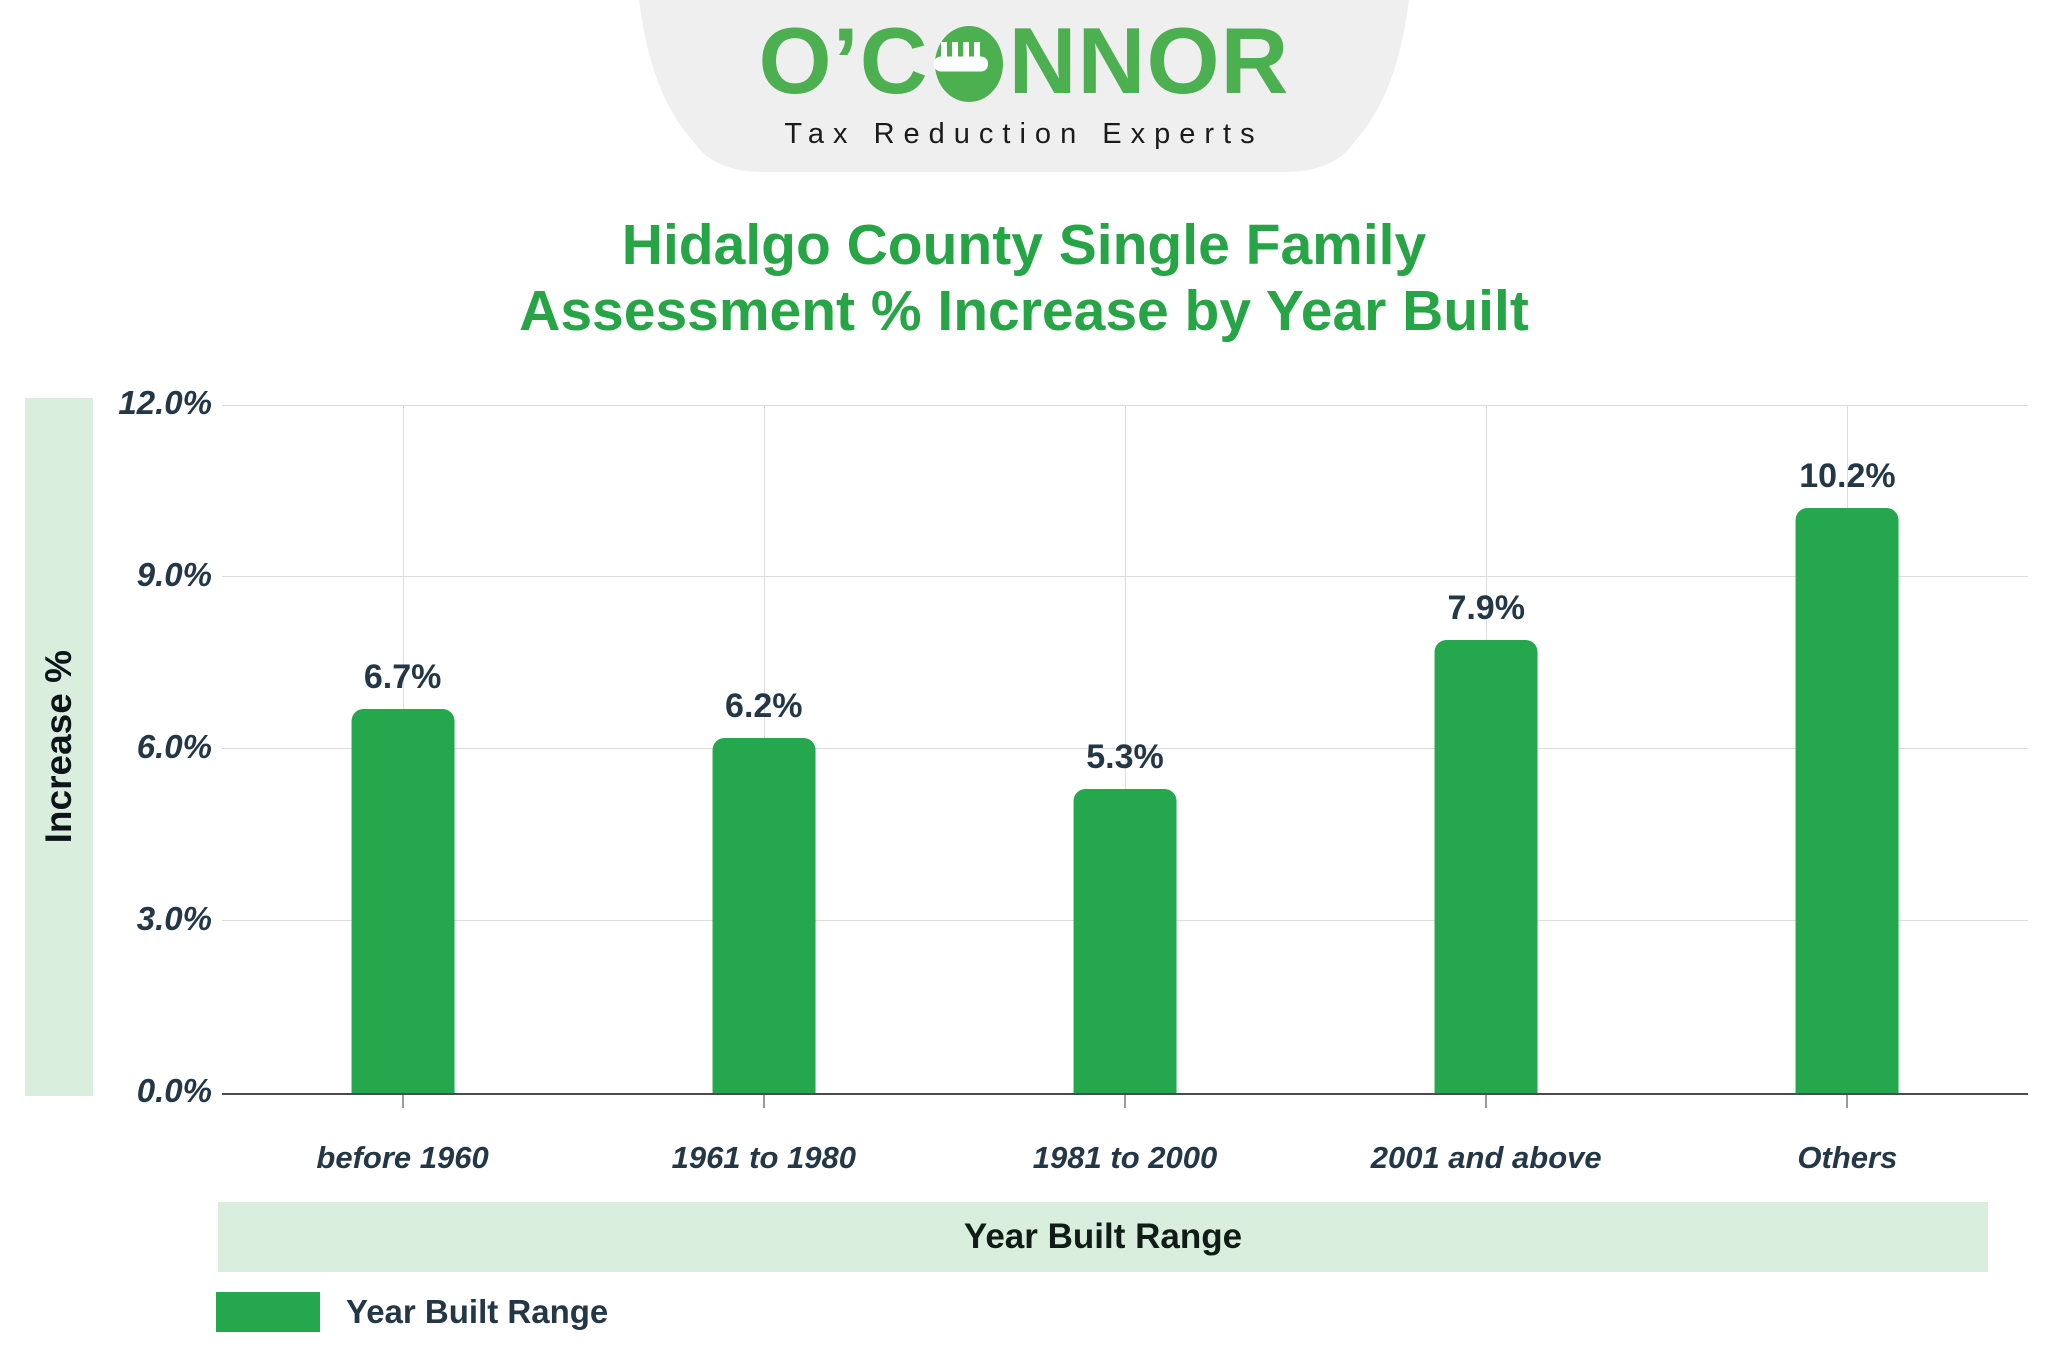 The width and height of the screenshot is (2048, 1365). I want to click on y-axis-band: Increase %, so click(59, 747).